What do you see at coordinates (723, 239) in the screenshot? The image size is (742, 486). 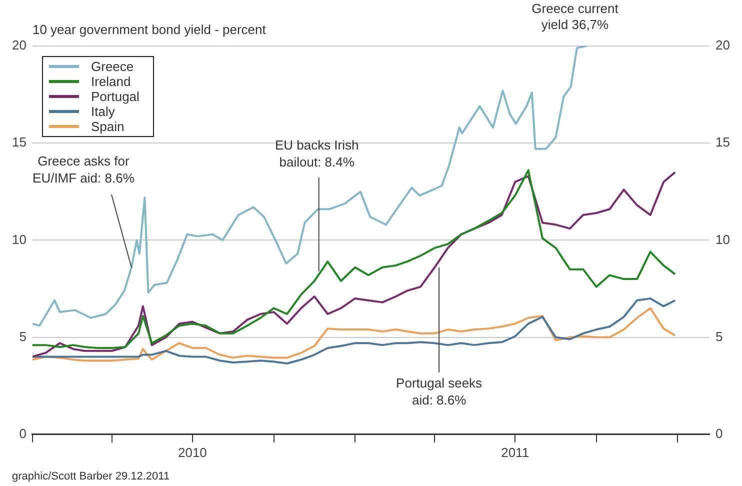 I see `y2-tick-label: 10` at bounding box center [723, 239].